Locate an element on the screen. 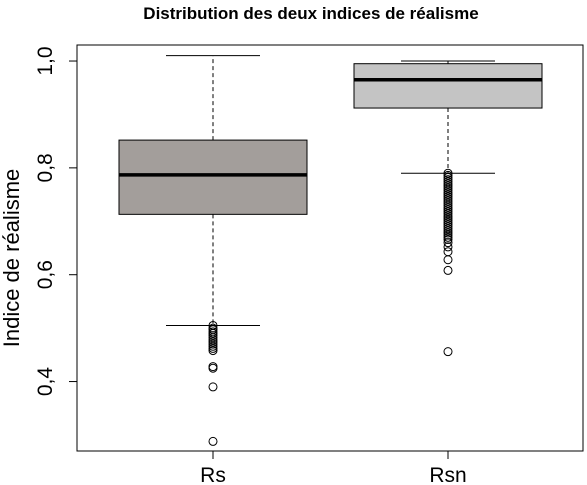 Image resolution: width=587 pixels, height=485 pixels. x-axis: Rs Rsn is located at coordinates (333, 468).